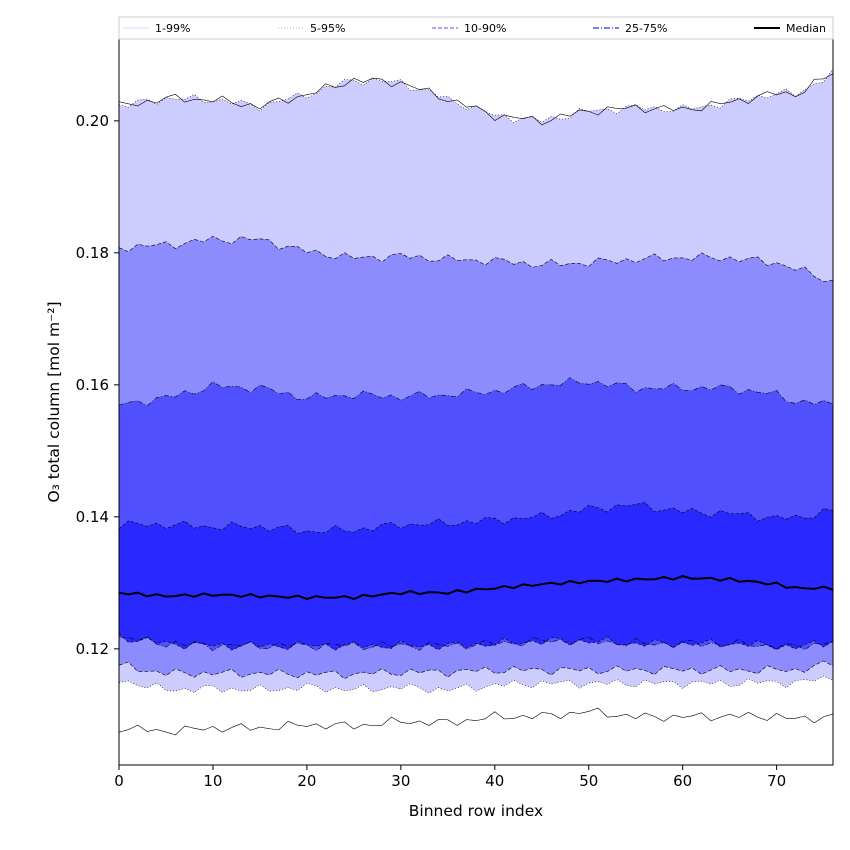  I want to click on x-tick-label: 70, so click(776, 781).